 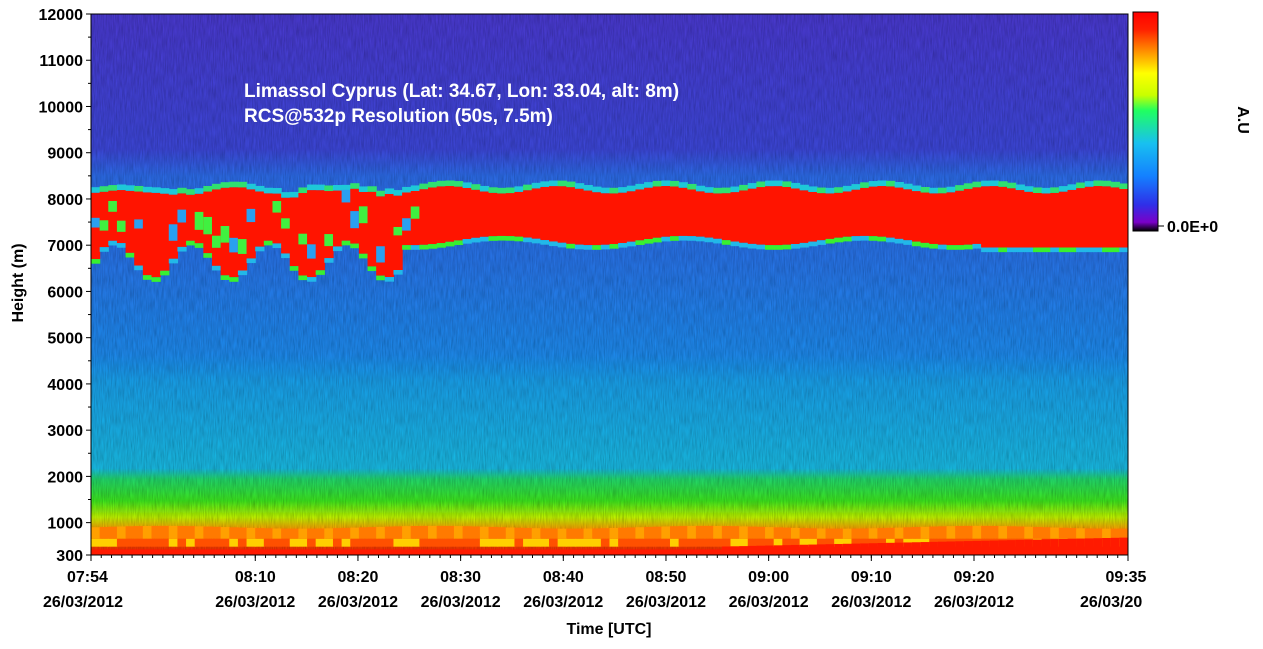 I want to click on y-tick-label: 300, so click(x=69, y=556).